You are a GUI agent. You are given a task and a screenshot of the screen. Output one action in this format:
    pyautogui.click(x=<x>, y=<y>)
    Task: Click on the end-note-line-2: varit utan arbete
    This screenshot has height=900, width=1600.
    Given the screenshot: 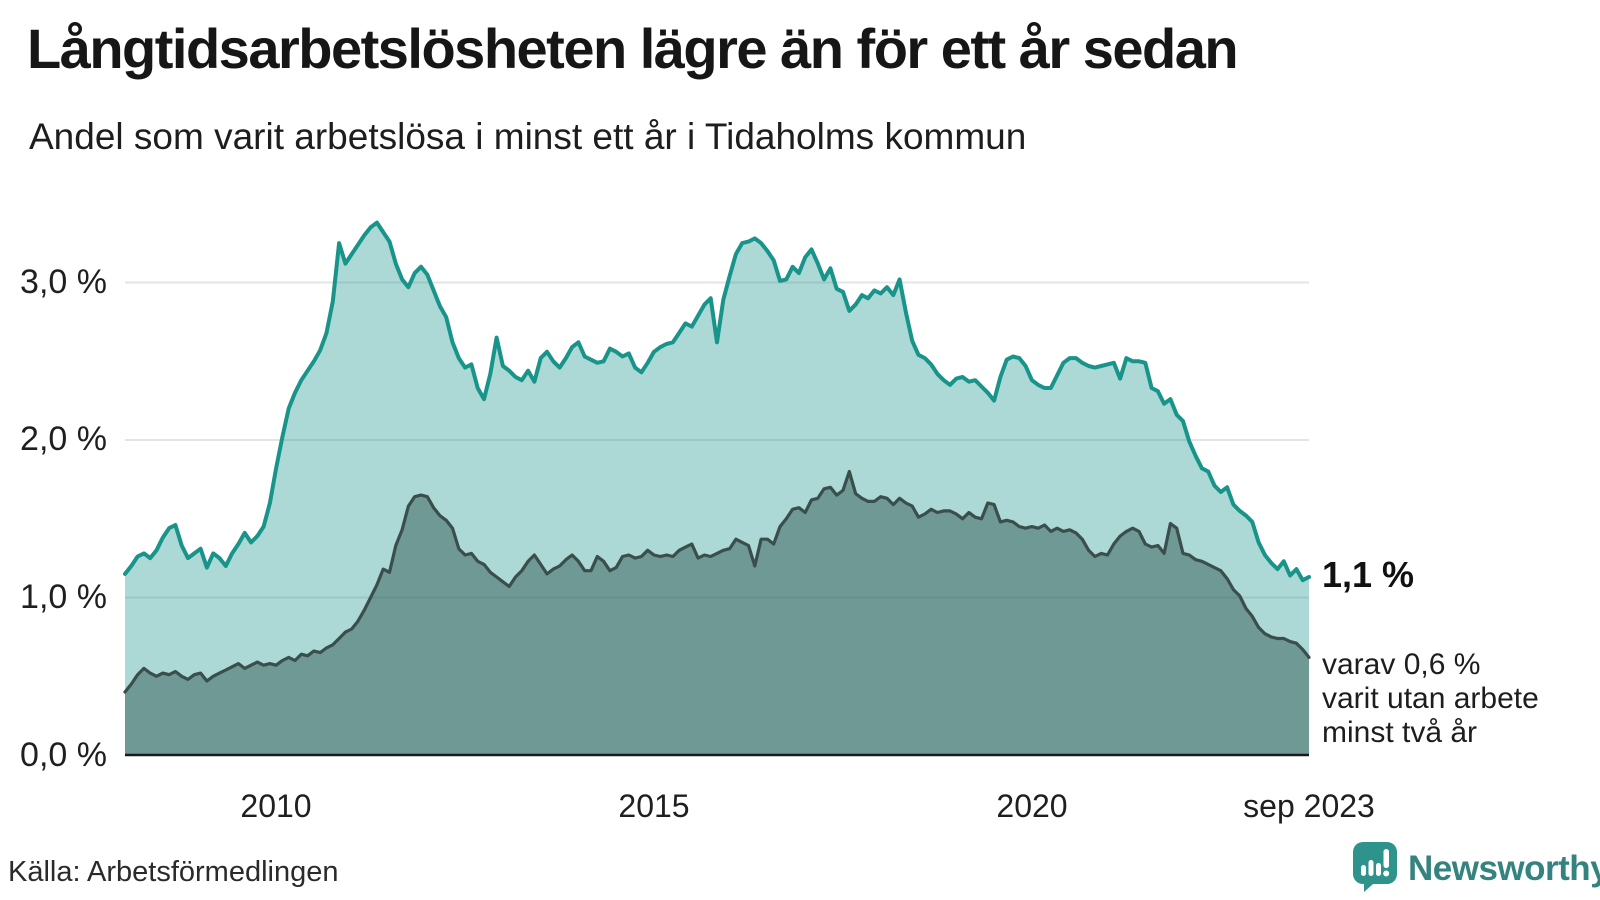 What is the action you would take?
    pyautogui.click(x=1430, y=698)
    